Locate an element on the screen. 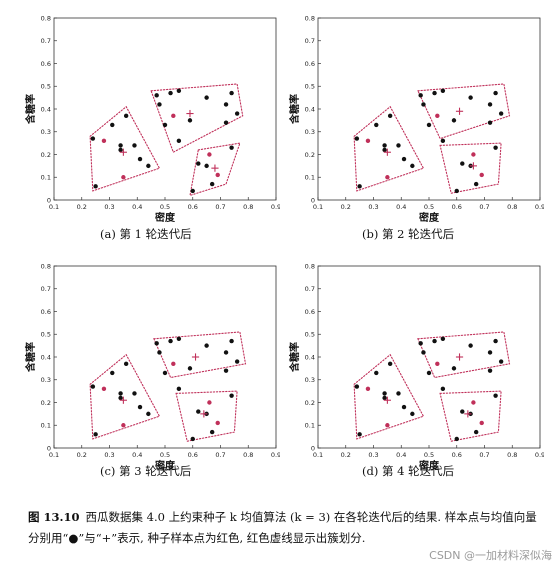  y-tick-label: 0.3 is located at coordinates (310, 380).